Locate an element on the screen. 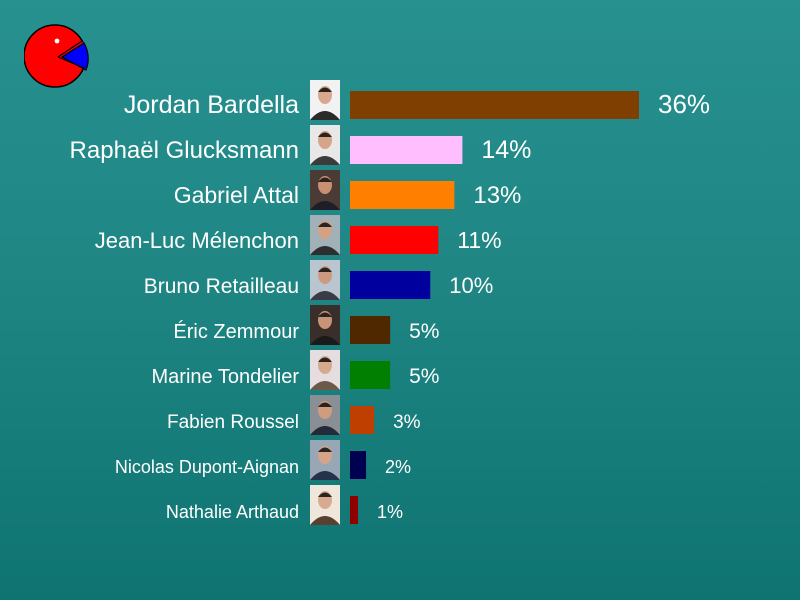 This screenshot has height=600, width=800. bar-gabriel-attal is located at coordinates (402, 195).